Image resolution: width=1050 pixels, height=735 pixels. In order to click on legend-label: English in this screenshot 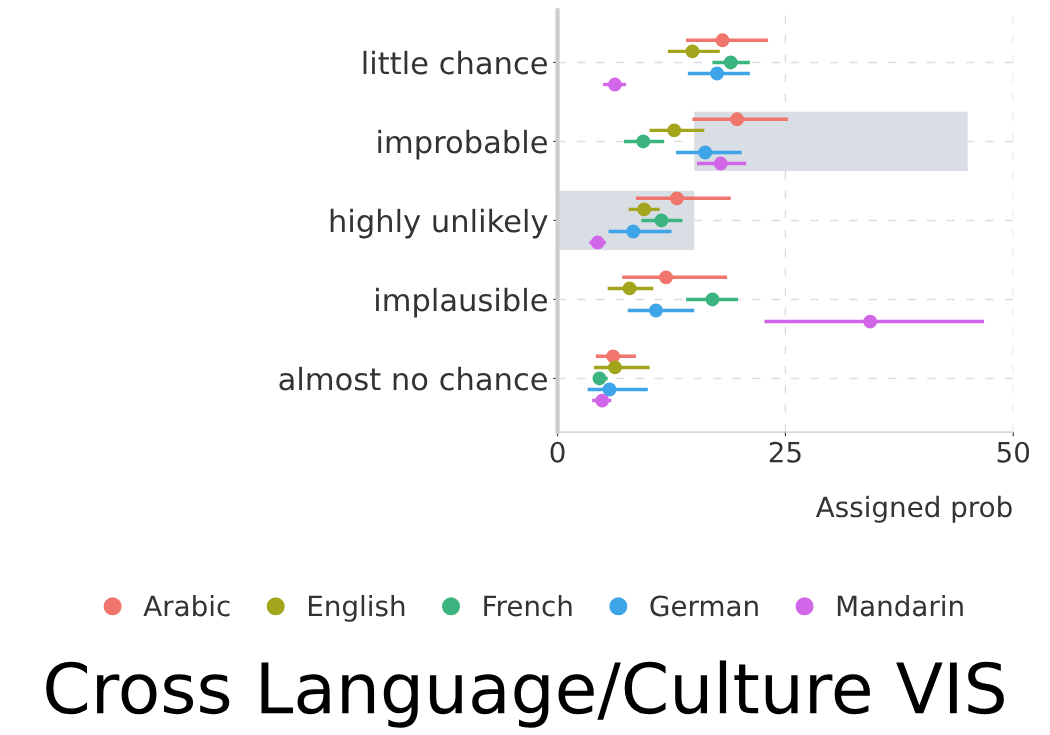, I will do `click(357, 608)`.